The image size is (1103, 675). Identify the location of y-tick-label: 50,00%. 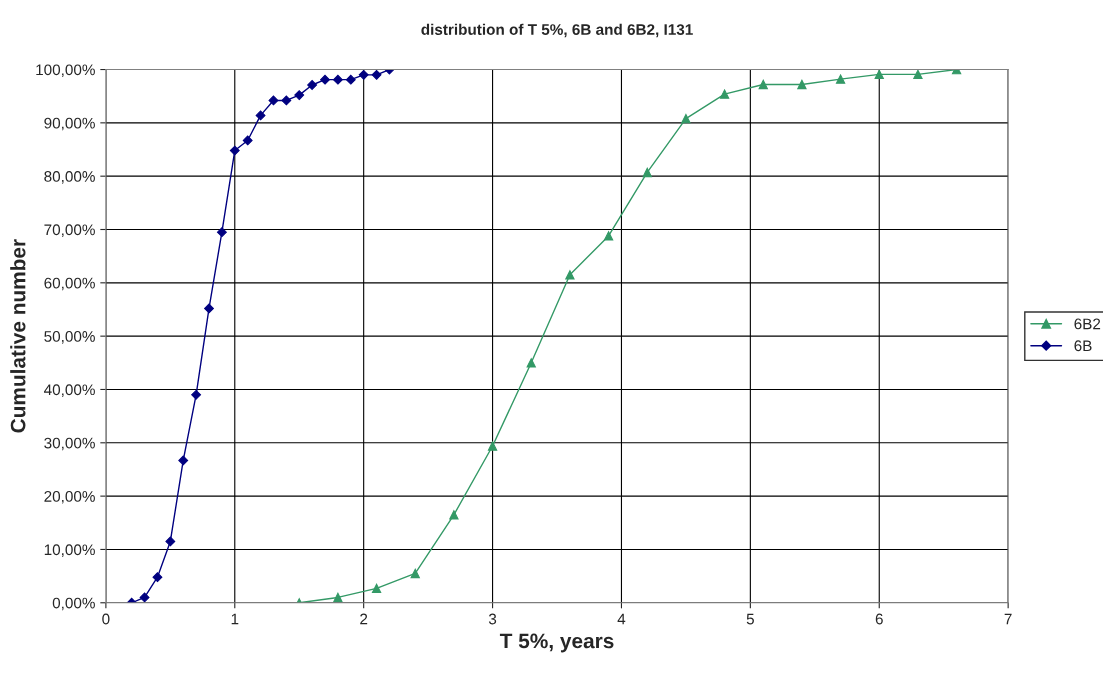
(69, 337).